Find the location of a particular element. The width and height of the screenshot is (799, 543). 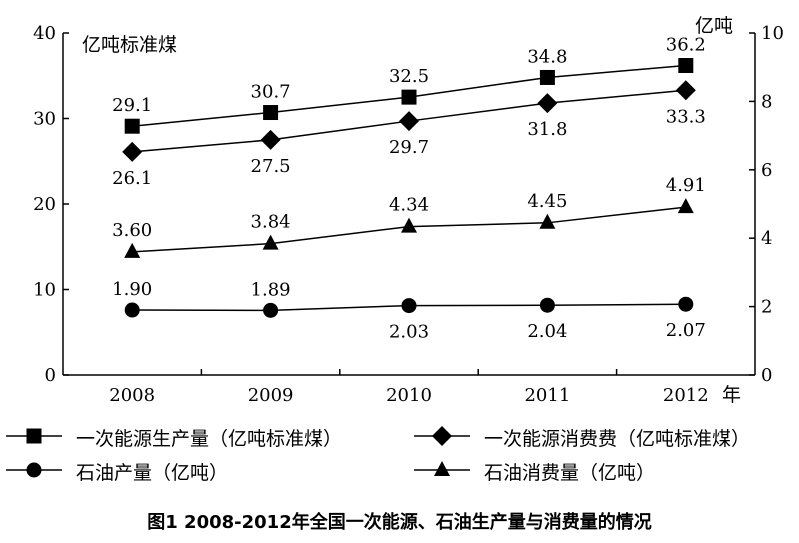

data-label: 1.90 is located at coordinates (132, 289).